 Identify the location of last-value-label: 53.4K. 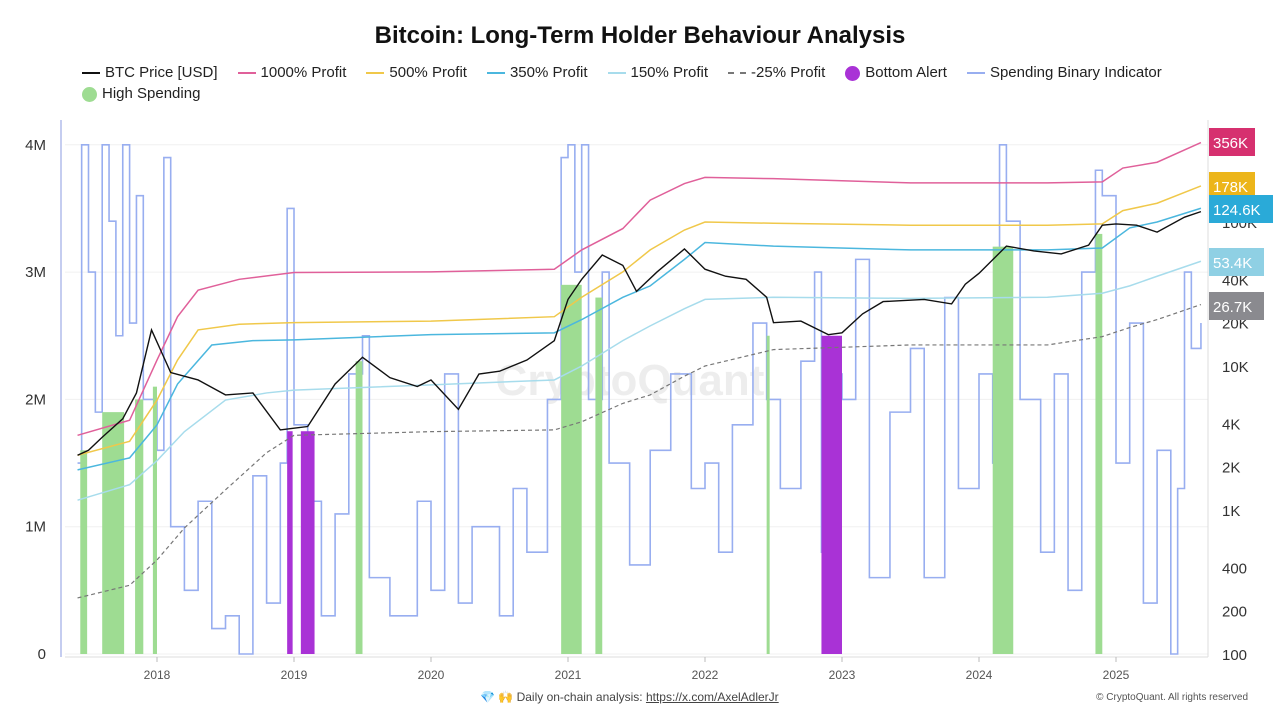
(1232, 263).